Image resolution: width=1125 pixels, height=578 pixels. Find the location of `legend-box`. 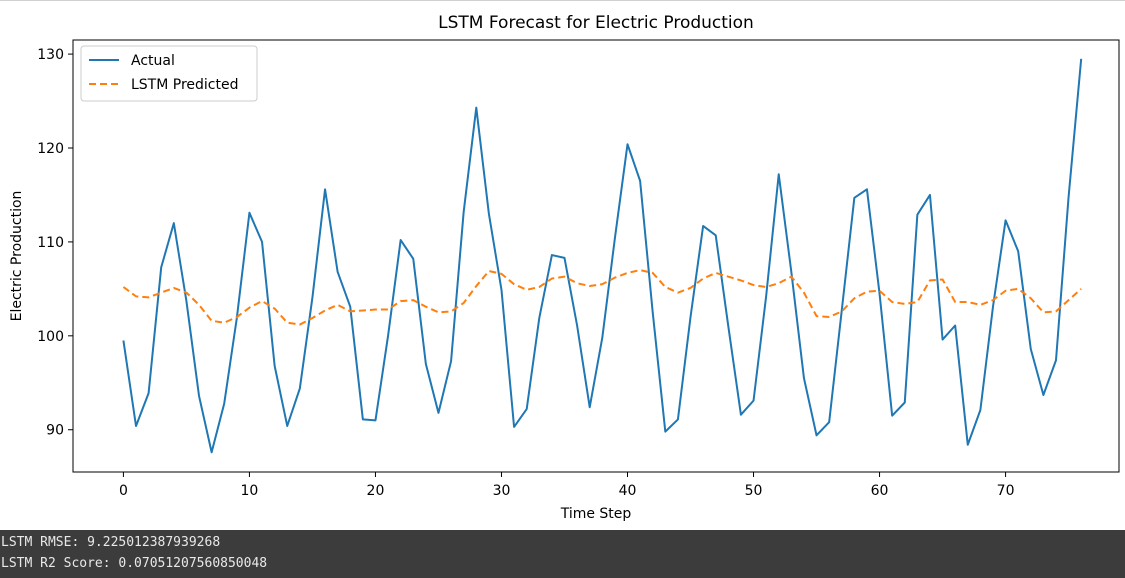

legend-box is located at coordinates (169, 73).